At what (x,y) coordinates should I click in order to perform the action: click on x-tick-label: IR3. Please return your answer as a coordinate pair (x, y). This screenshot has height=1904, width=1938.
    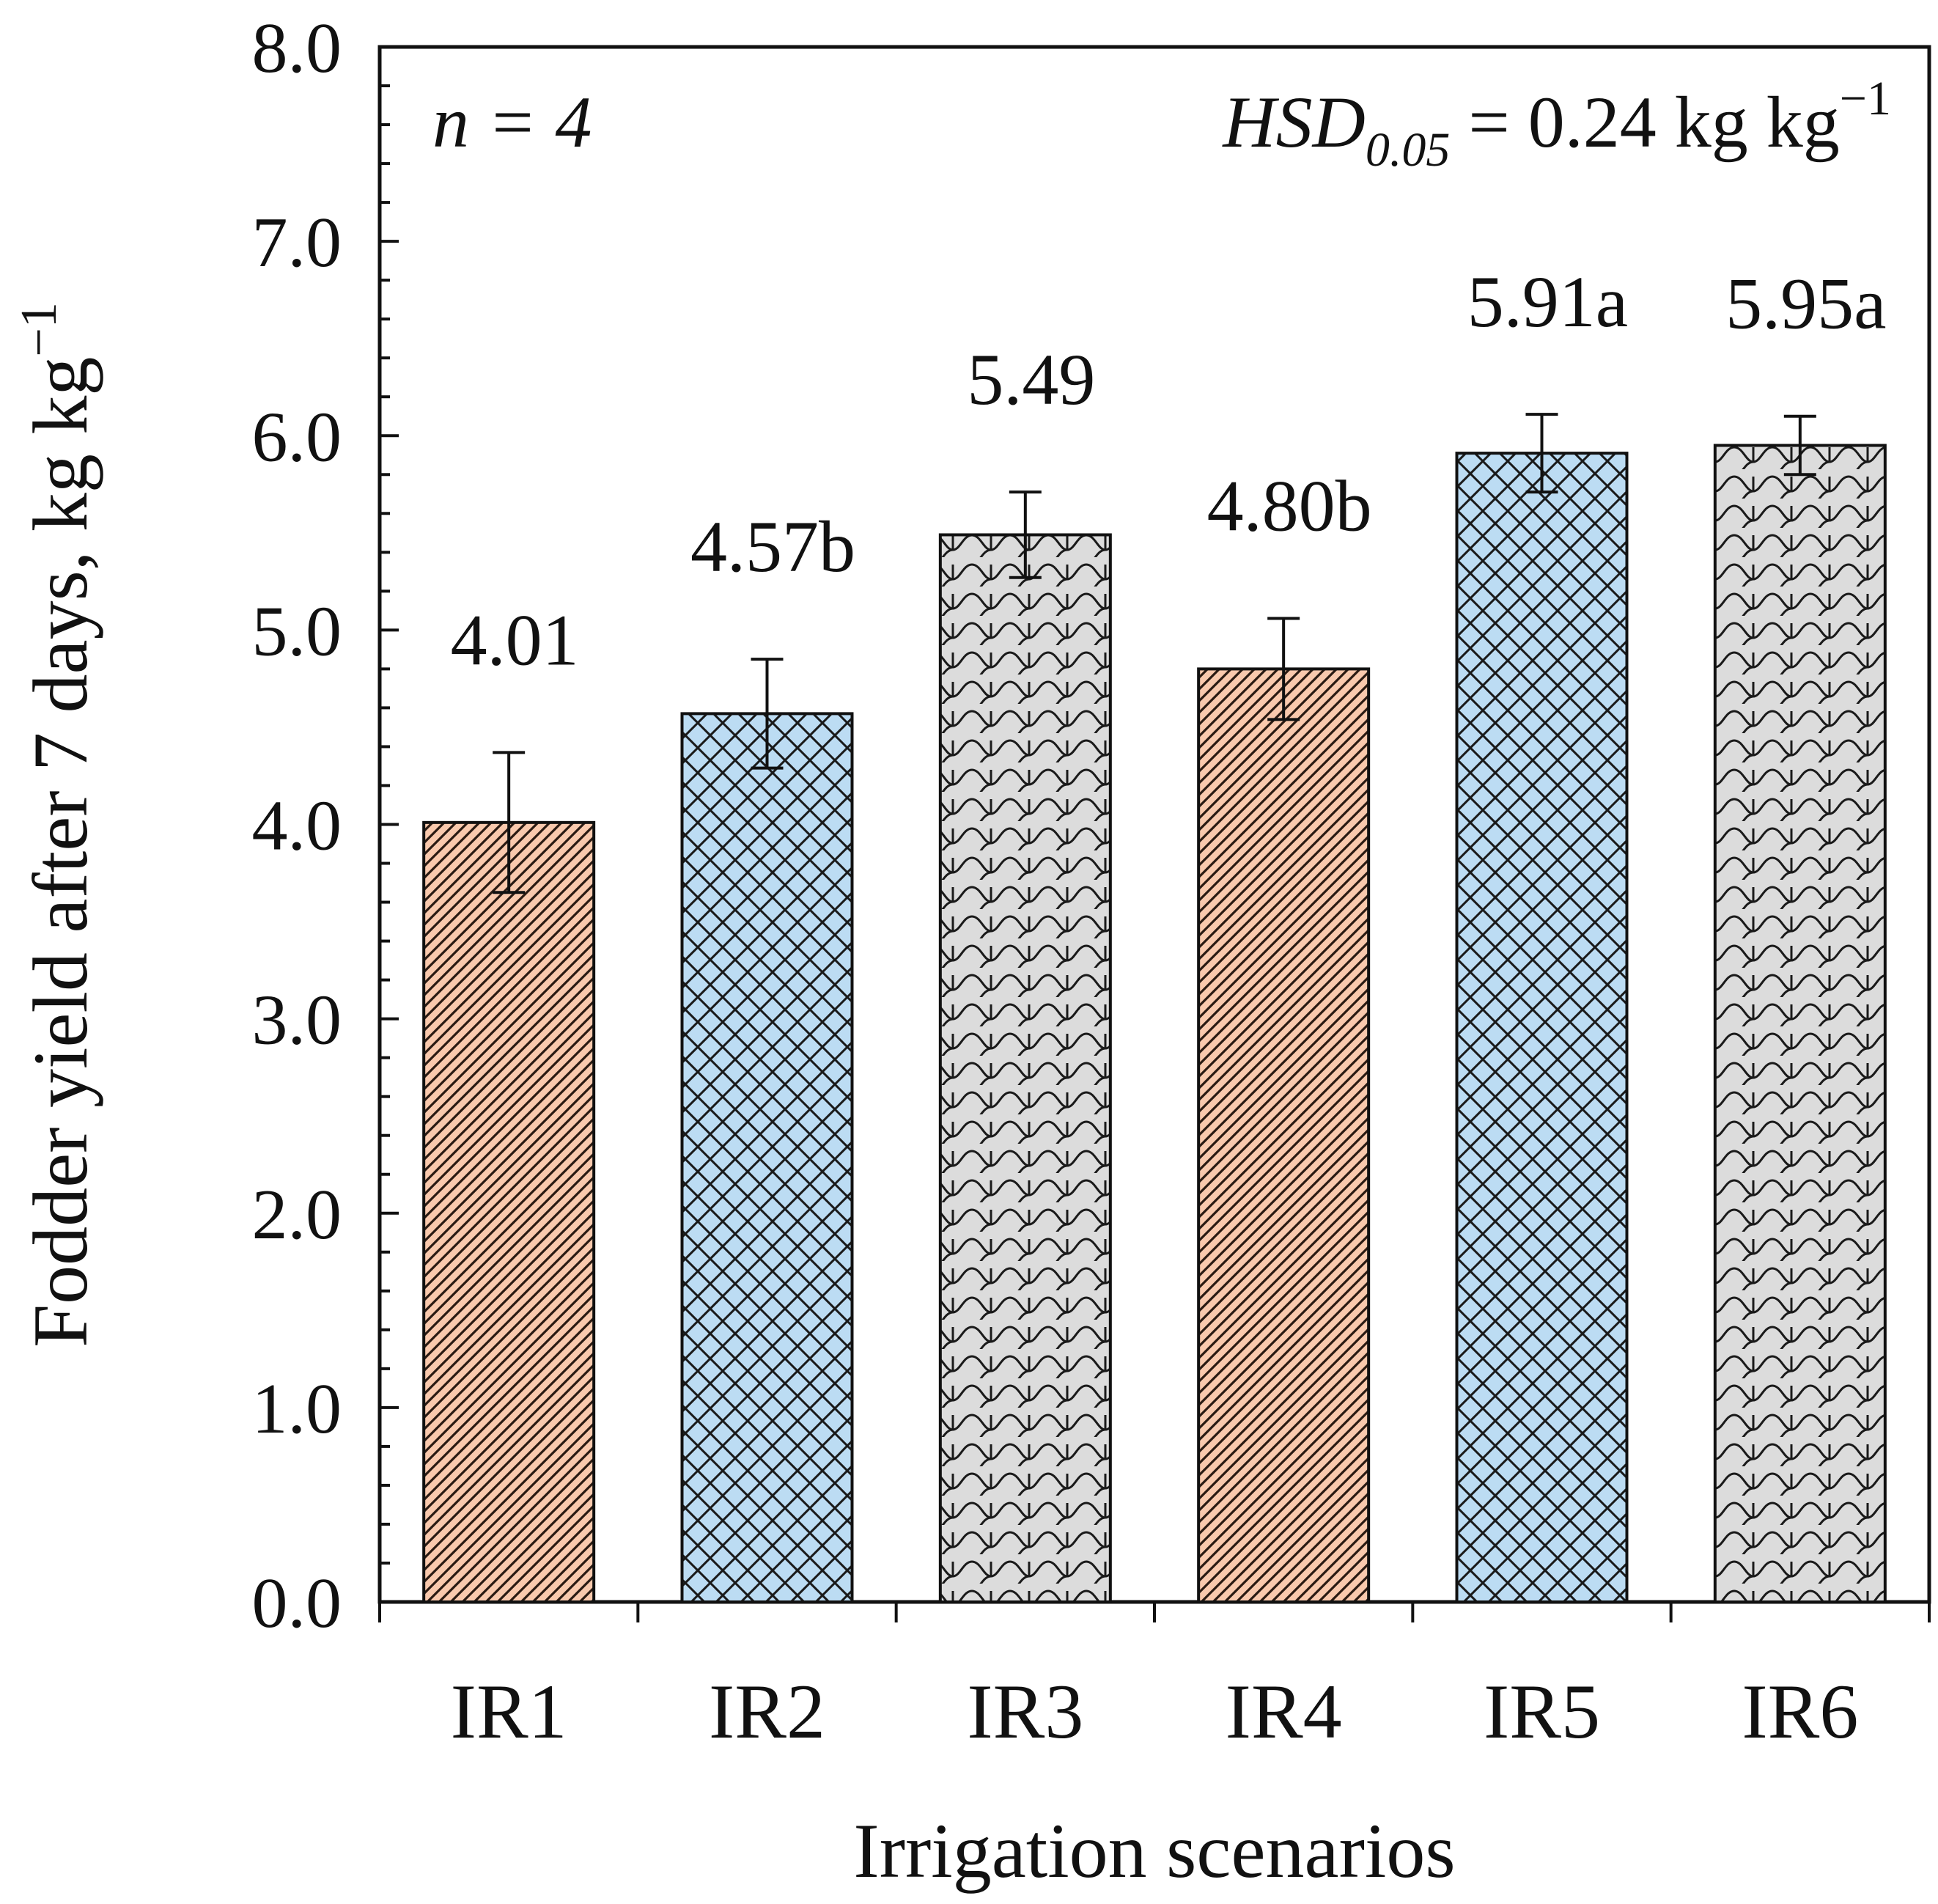
    Looking at the image, I should click on (1025, 1711).